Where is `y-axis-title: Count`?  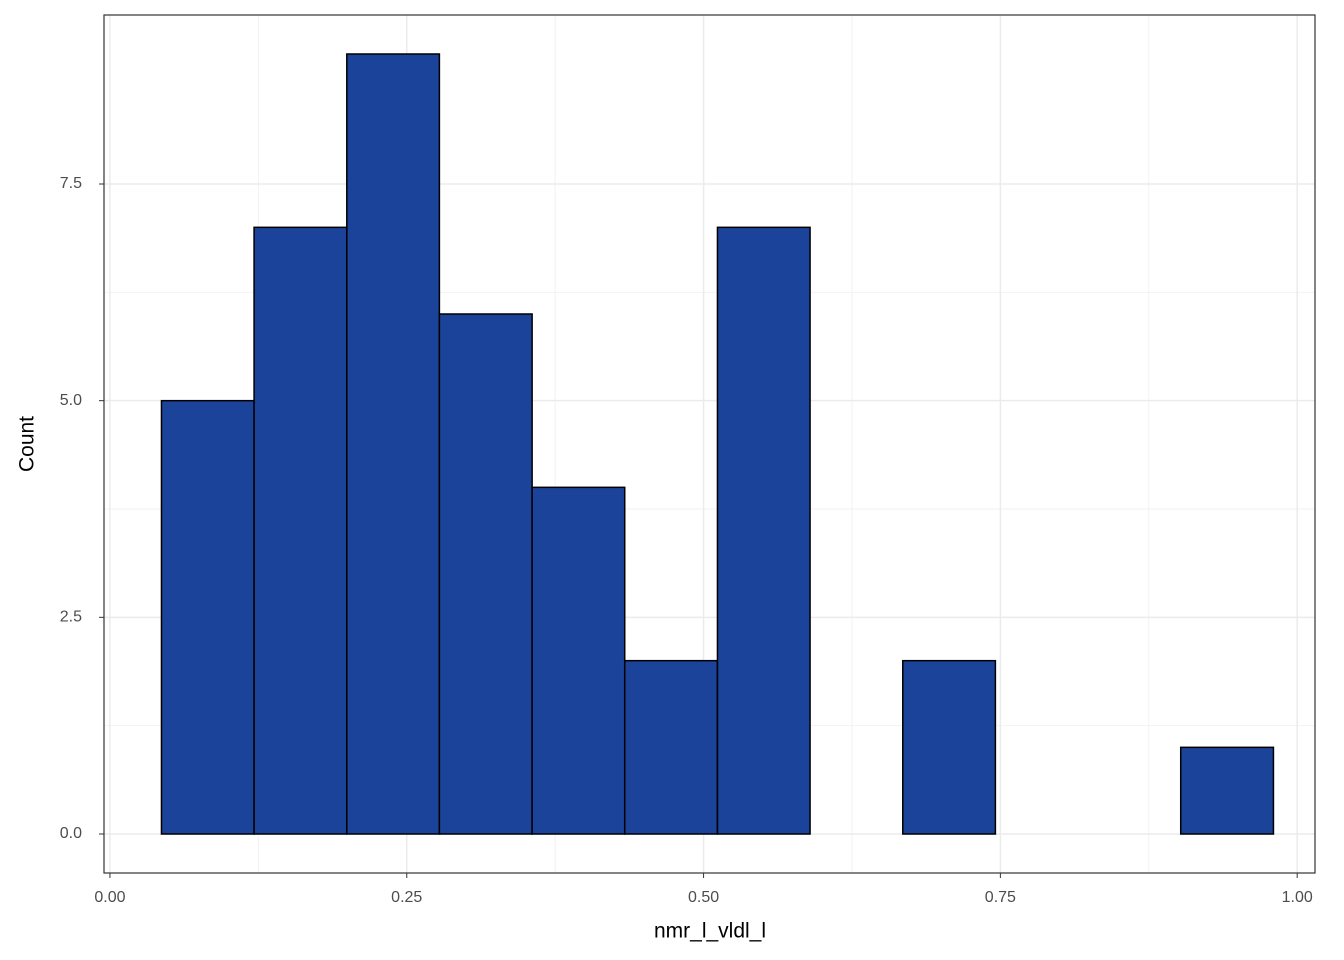
y-axis-title: Count is located at coordinates (27, 444).